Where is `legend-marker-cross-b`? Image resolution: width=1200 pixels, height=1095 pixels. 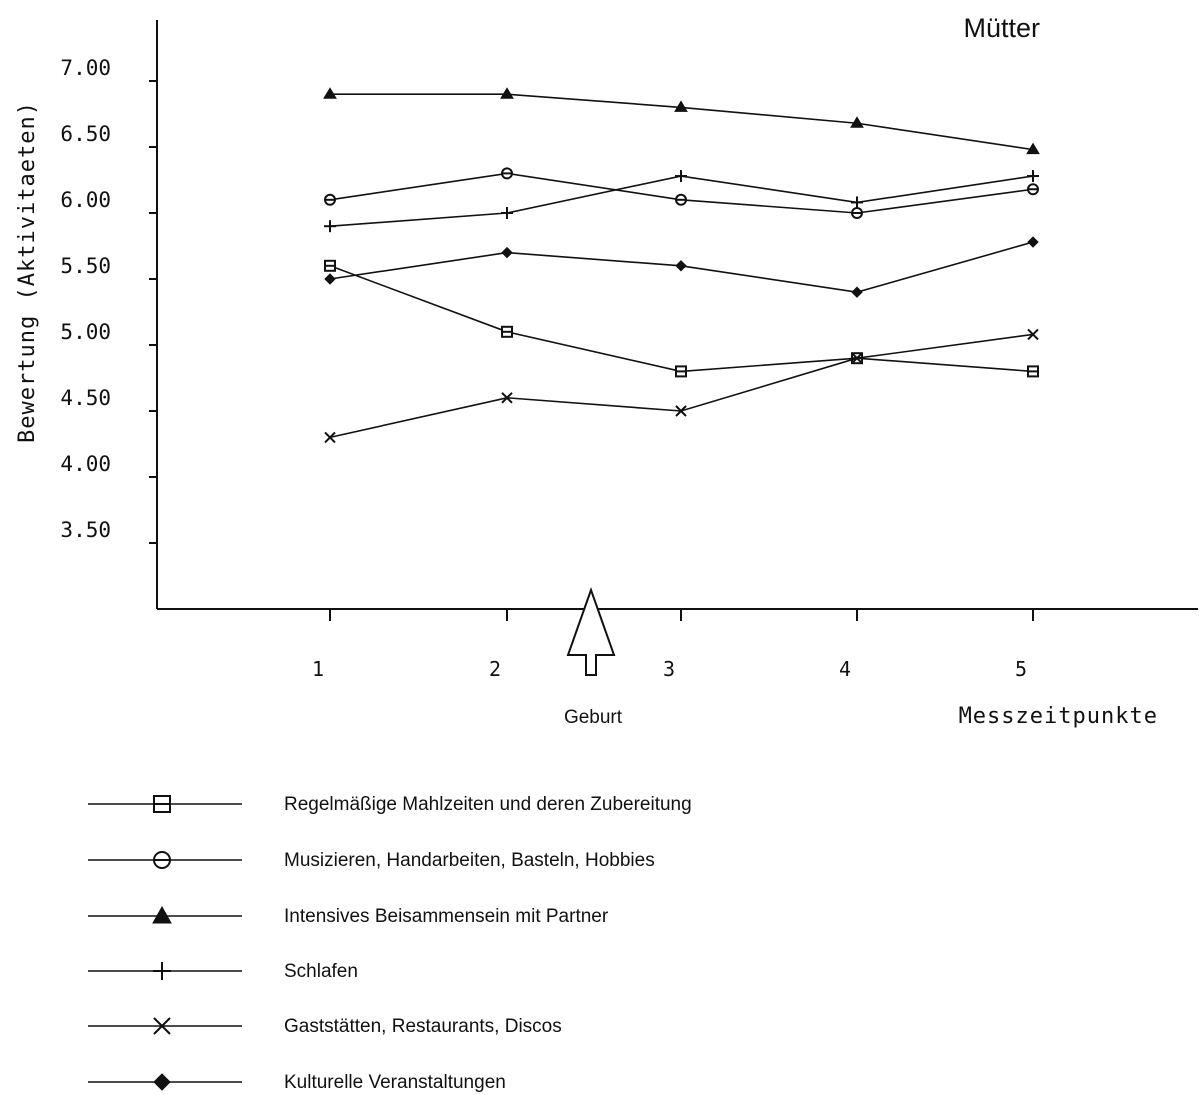
legend-marker-cross-b is located at coordinates (162, 1026).